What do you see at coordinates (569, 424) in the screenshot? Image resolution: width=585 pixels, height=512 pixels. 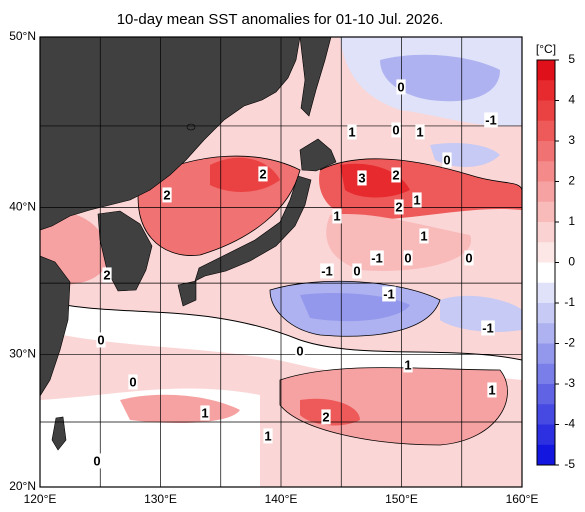 I see `colorbar-tick-label: -4` at bounding box center [569, 424].